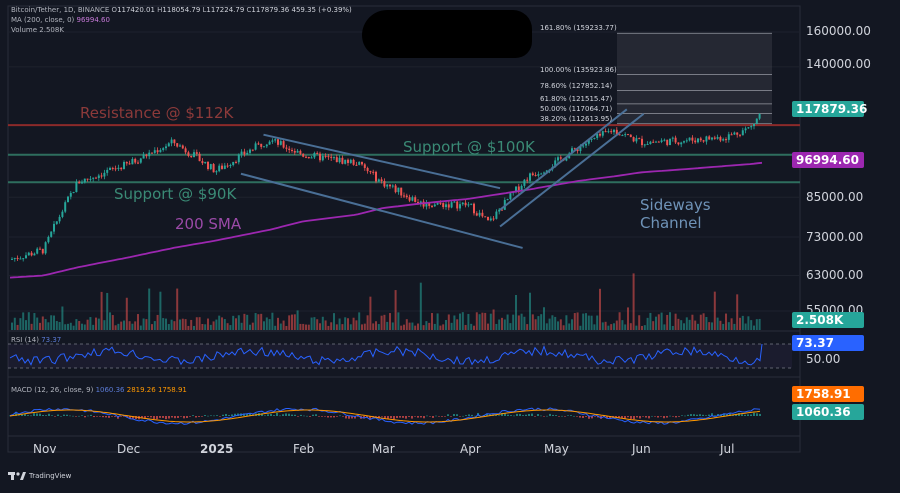  Describe the element at coordinates (52, 390) in the screenshot. I see `macd-label: MACD (12, 26, close, 9)` at that location.